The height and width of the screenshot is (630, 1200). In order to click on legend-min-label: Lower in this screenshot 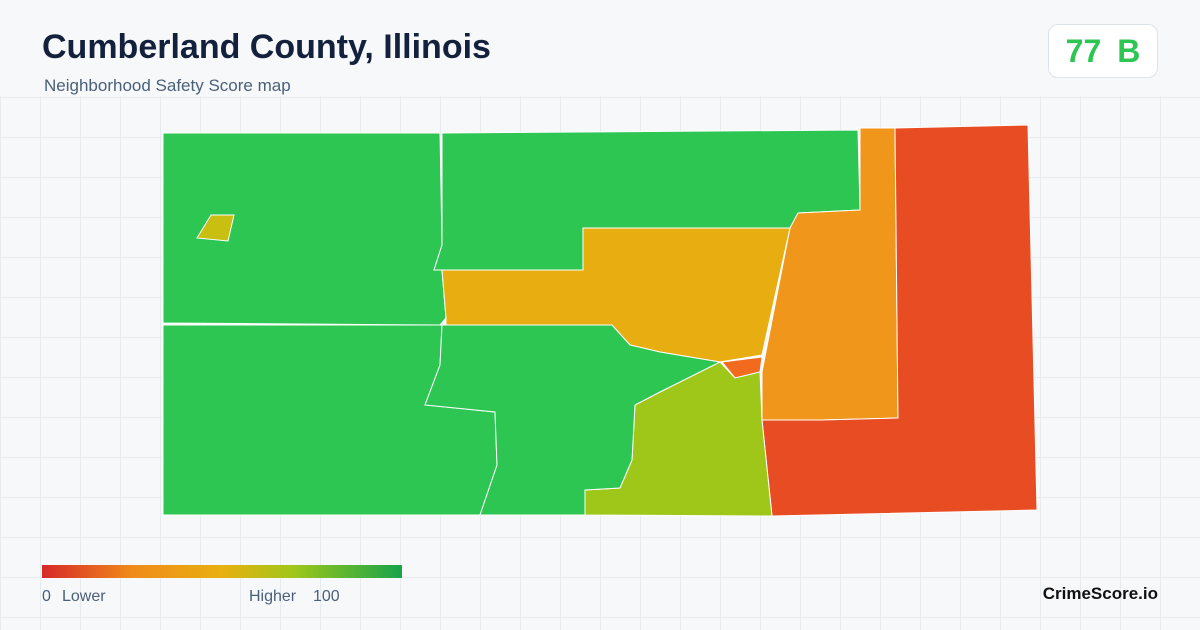, I will do `click(84, 596)`.